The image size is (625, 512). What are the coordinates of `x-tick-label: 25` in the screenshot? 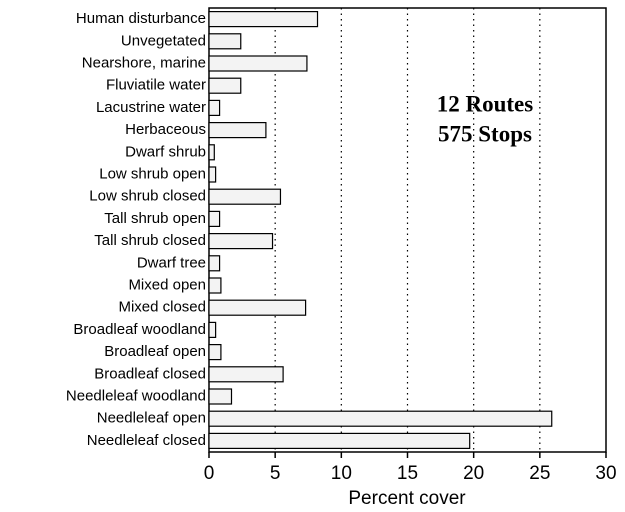 It's located at (539, 473).